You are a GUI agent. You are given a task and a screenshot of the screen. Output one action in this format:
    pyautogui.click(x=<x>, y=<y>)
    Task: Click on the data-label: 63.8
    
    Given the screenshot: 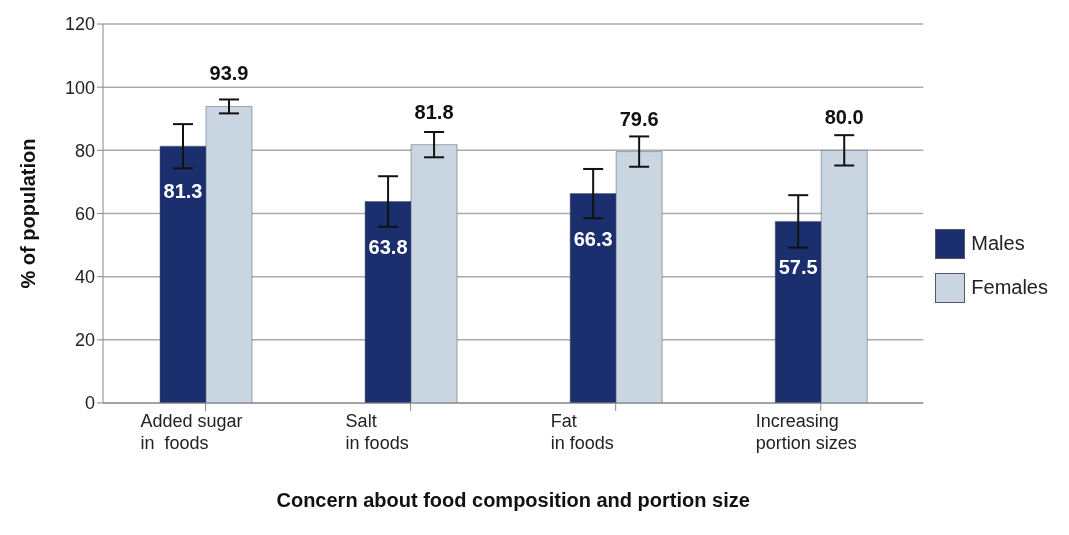 What is the action you would take?
    pyautogui.click(x=388, y=246)
    